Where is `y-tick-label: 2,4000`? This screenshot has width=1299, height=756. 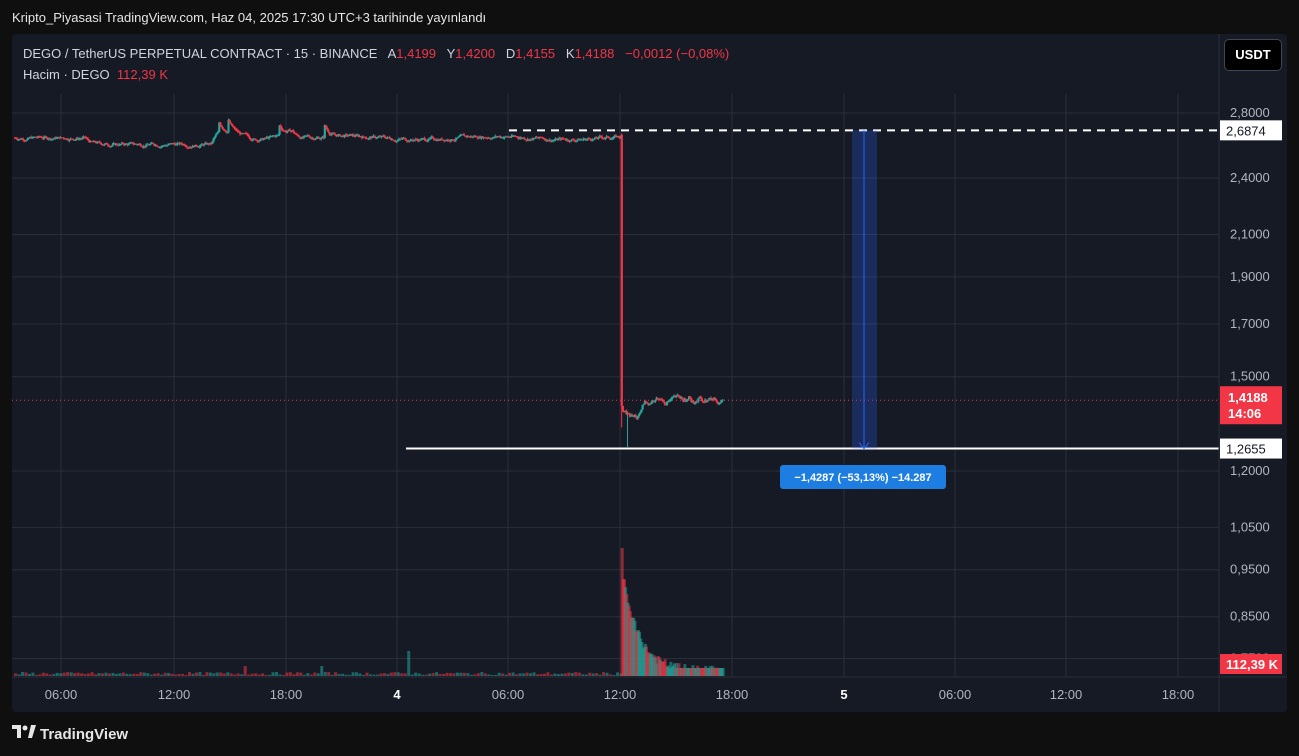 y-tick-label: 2,4000 is located at coordinates (1250, 177).